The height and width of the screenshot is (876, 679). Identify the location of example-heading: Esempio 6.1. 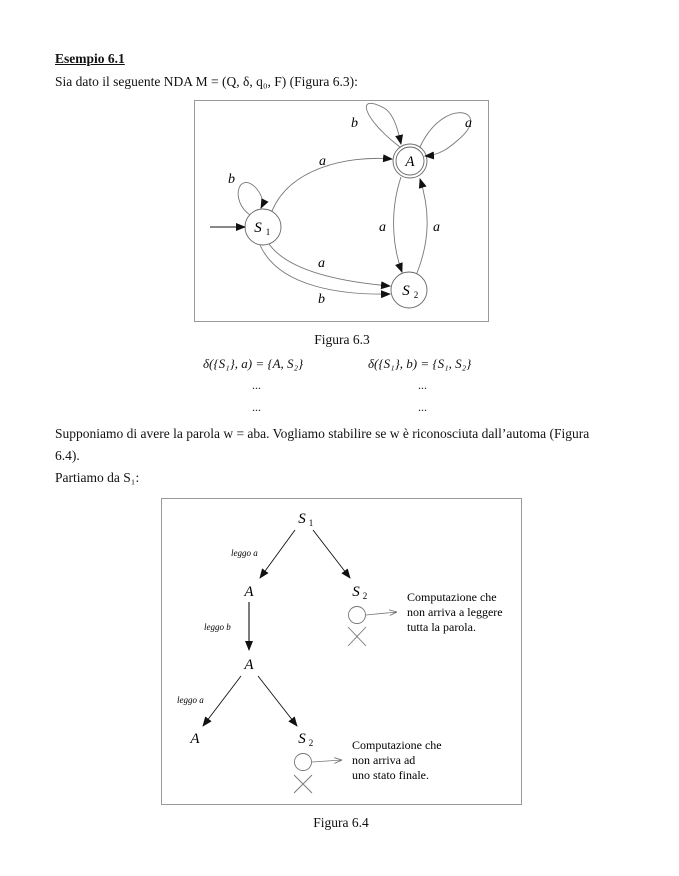
(90, 58).